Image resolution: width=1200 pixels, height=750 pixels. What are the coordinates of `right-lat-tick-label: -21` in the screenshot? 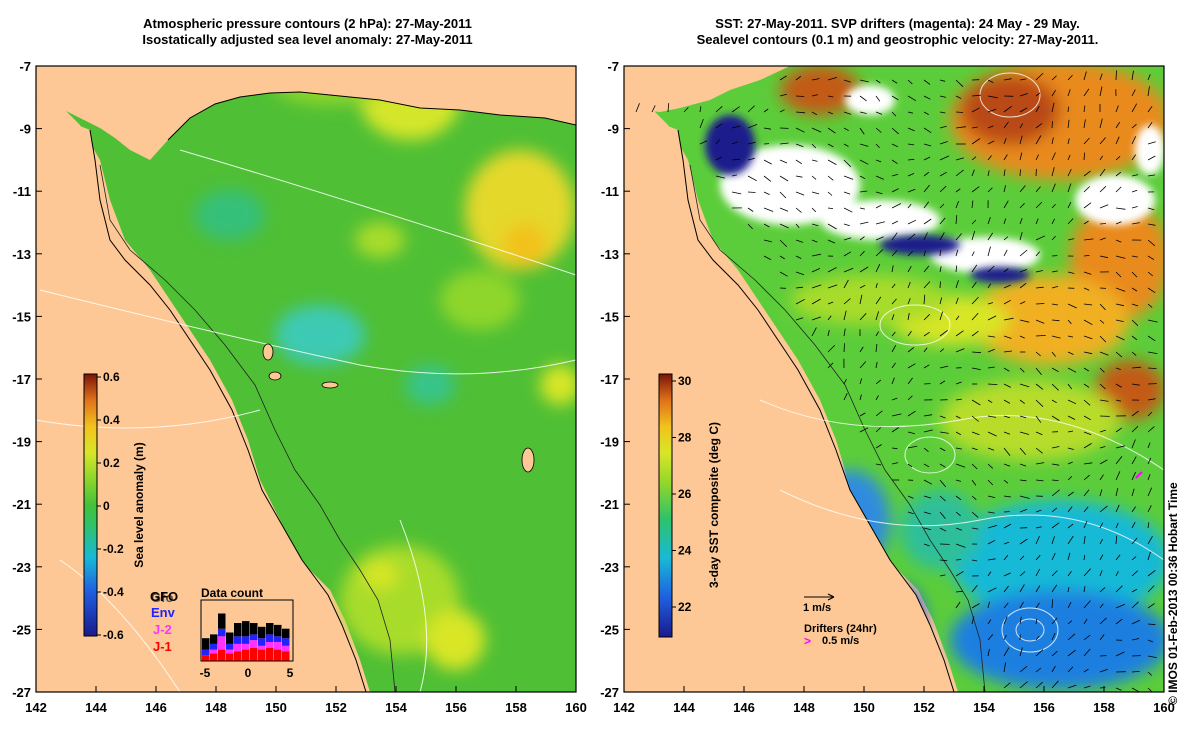 It's located at (609, 504).